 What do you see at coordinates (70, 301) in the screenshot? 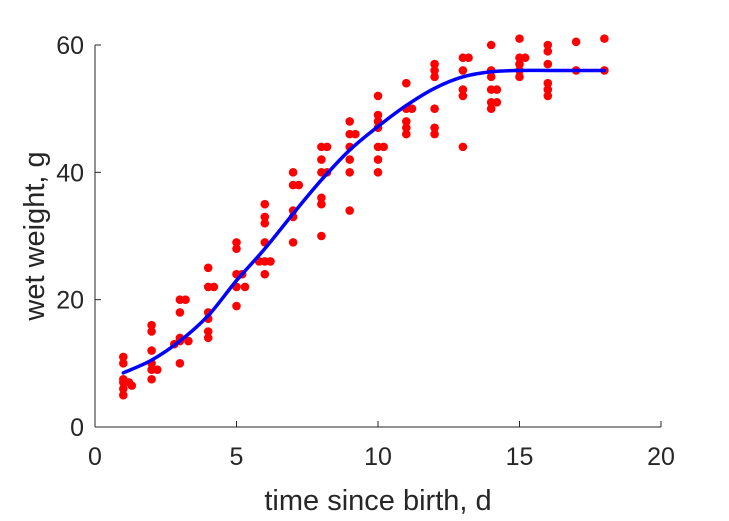
I see `y-tick-label: 20` at bounding box center [70, 301].